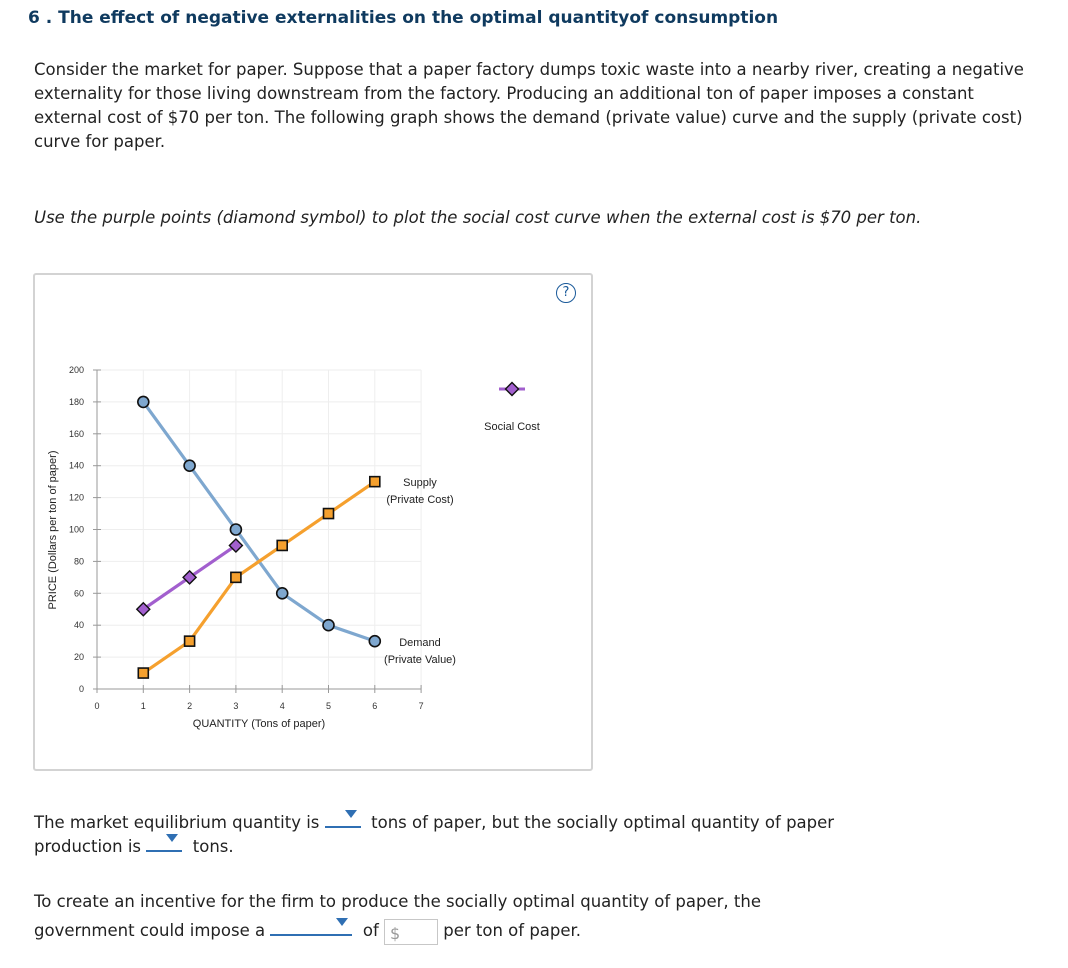 This screenshot has height=968, width=1068. I want to click on y-tick-label: 40, so click(79, 625).